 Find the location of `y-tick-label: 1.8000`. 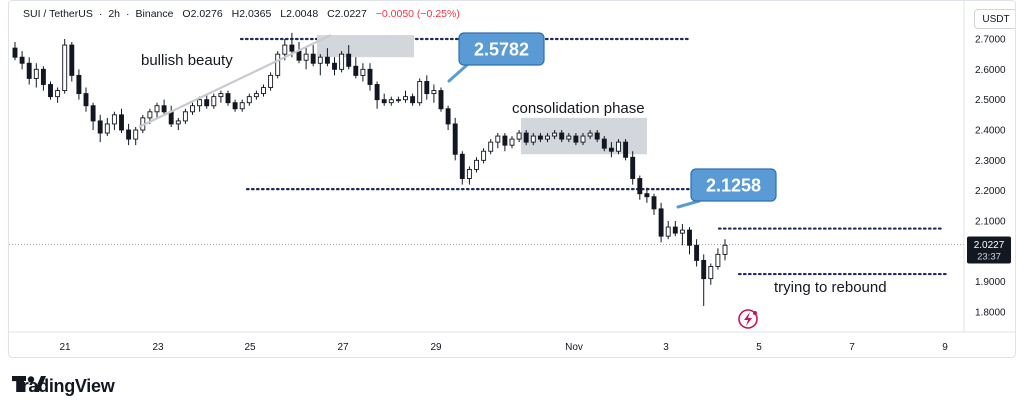

y-tick-label: 1.8000 is located at coordinates (990, 313).